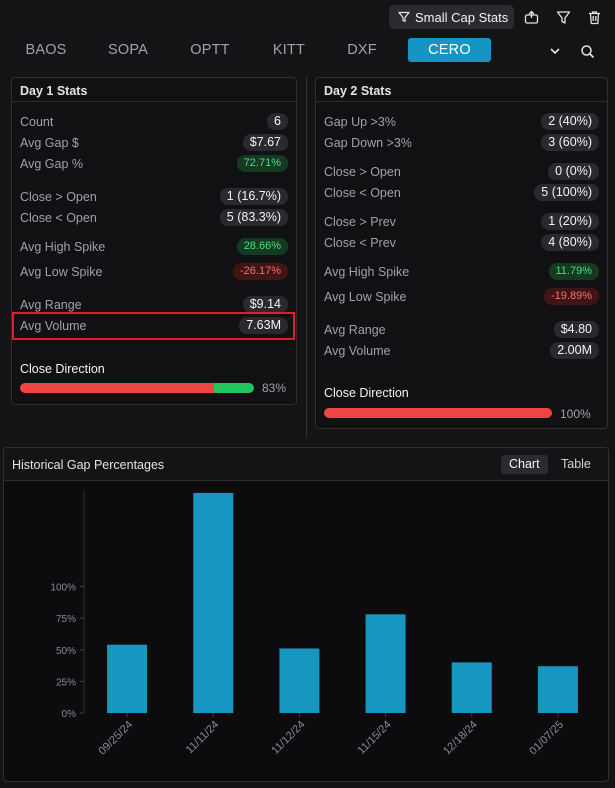 The image size is (615, 788). Describe the element at coordinates (154, 272) in the screenshot. I see `day1-row-avg-low-spike: Avg Low Spike -26.17%` at that location.